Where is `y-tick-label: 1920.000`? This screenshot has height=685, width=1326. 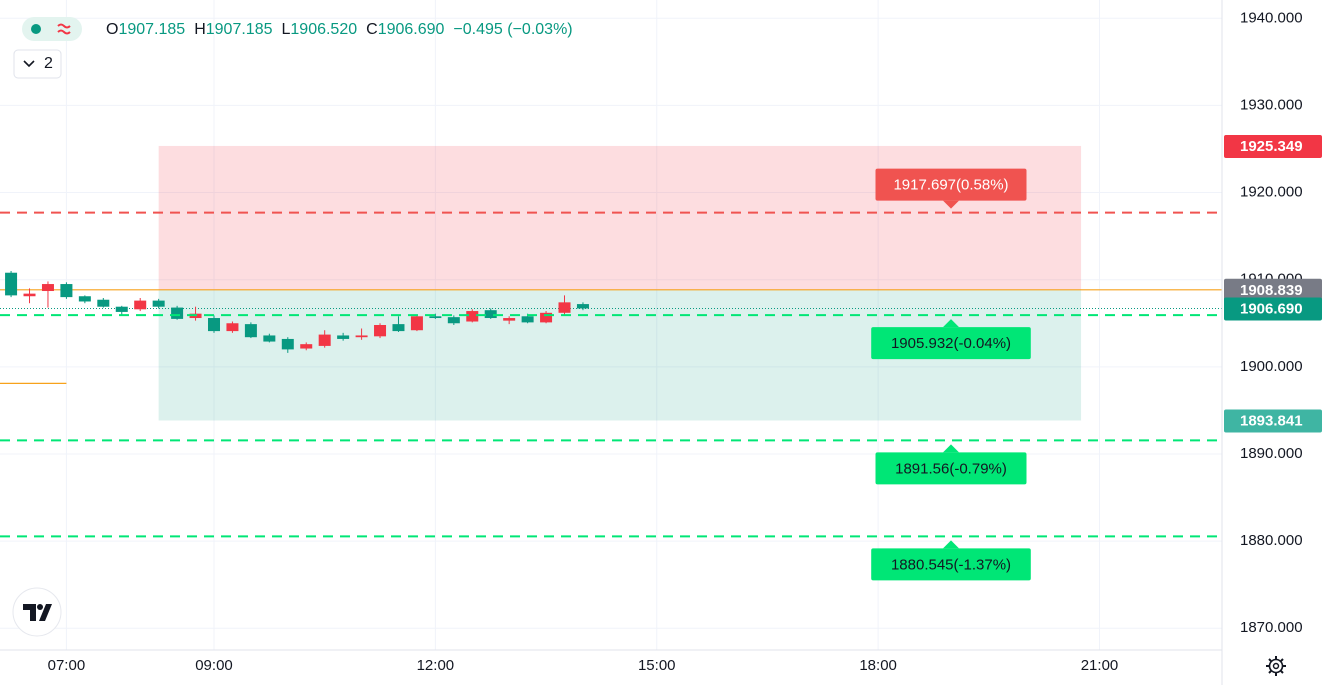 y-tick-label: 1920.000 is located at coordinates (1271, 192).